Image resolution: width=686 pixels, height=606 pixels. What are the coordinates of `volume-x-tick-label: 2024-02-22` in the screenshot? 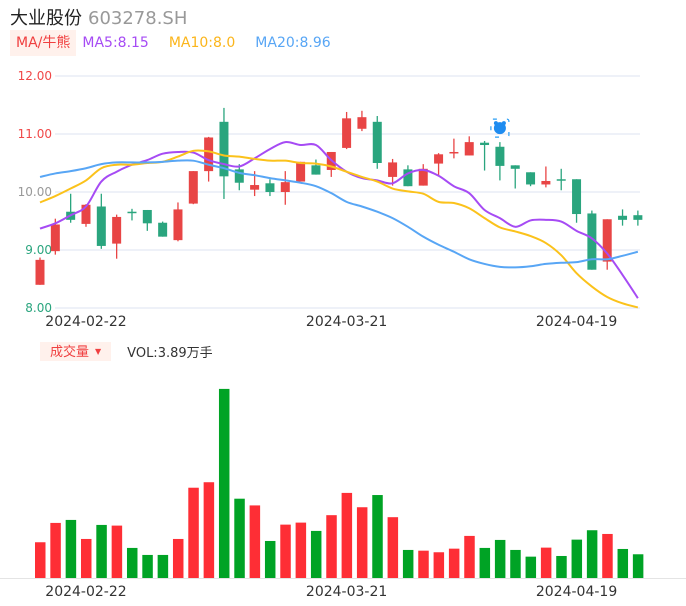 It's located at (85, 592).